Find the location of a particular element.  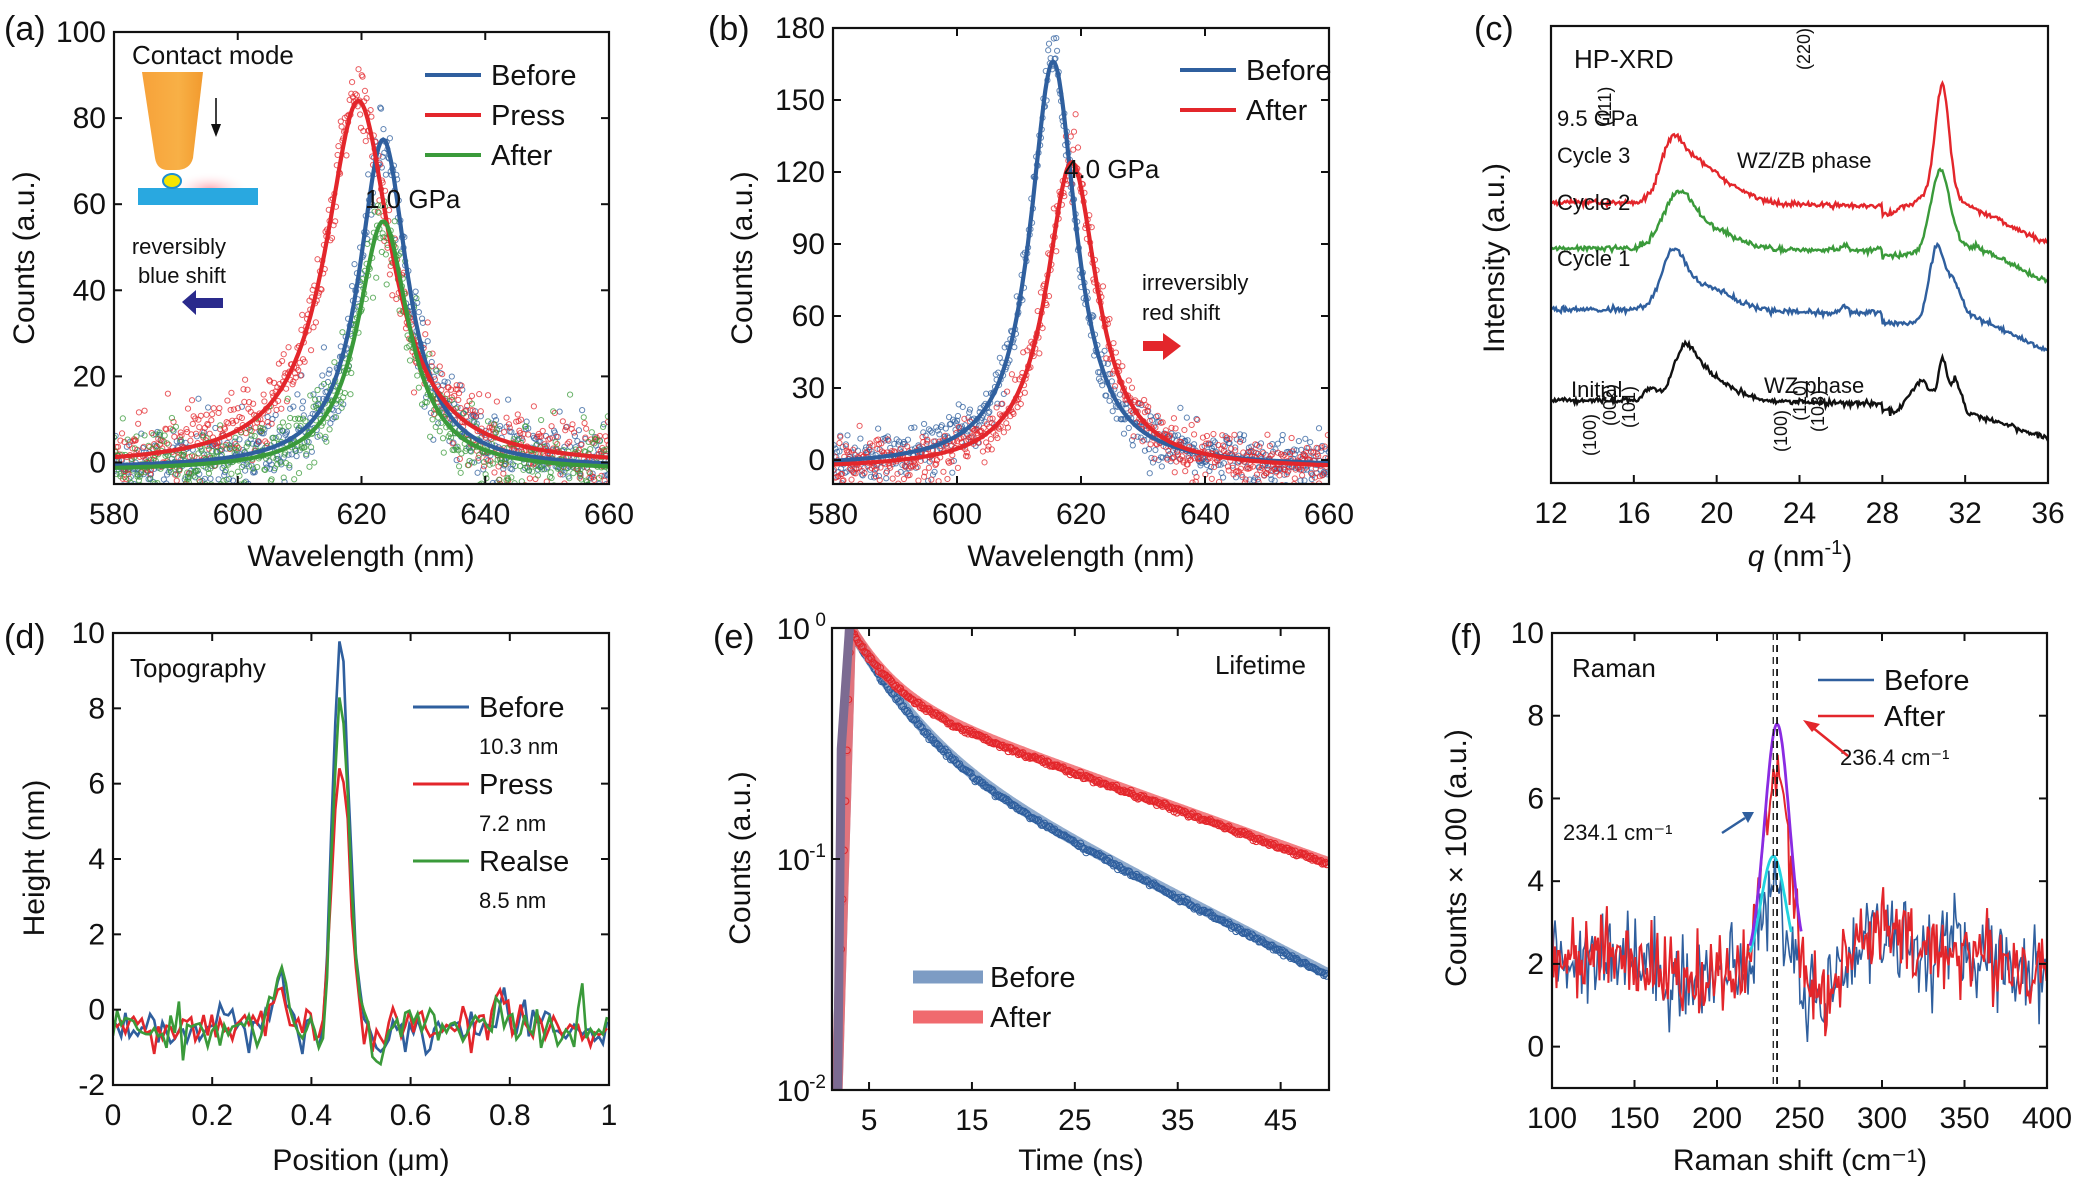

peak-after-arrow-icon is located at coordinates (1826, 738).